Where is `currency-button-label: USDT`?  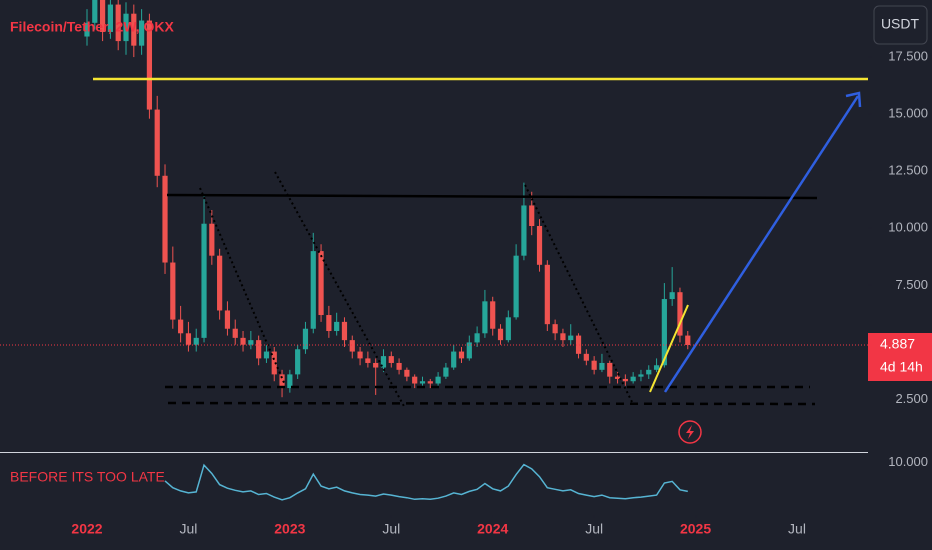
currency-button-label: USDT is located at coordinates (900, 24).